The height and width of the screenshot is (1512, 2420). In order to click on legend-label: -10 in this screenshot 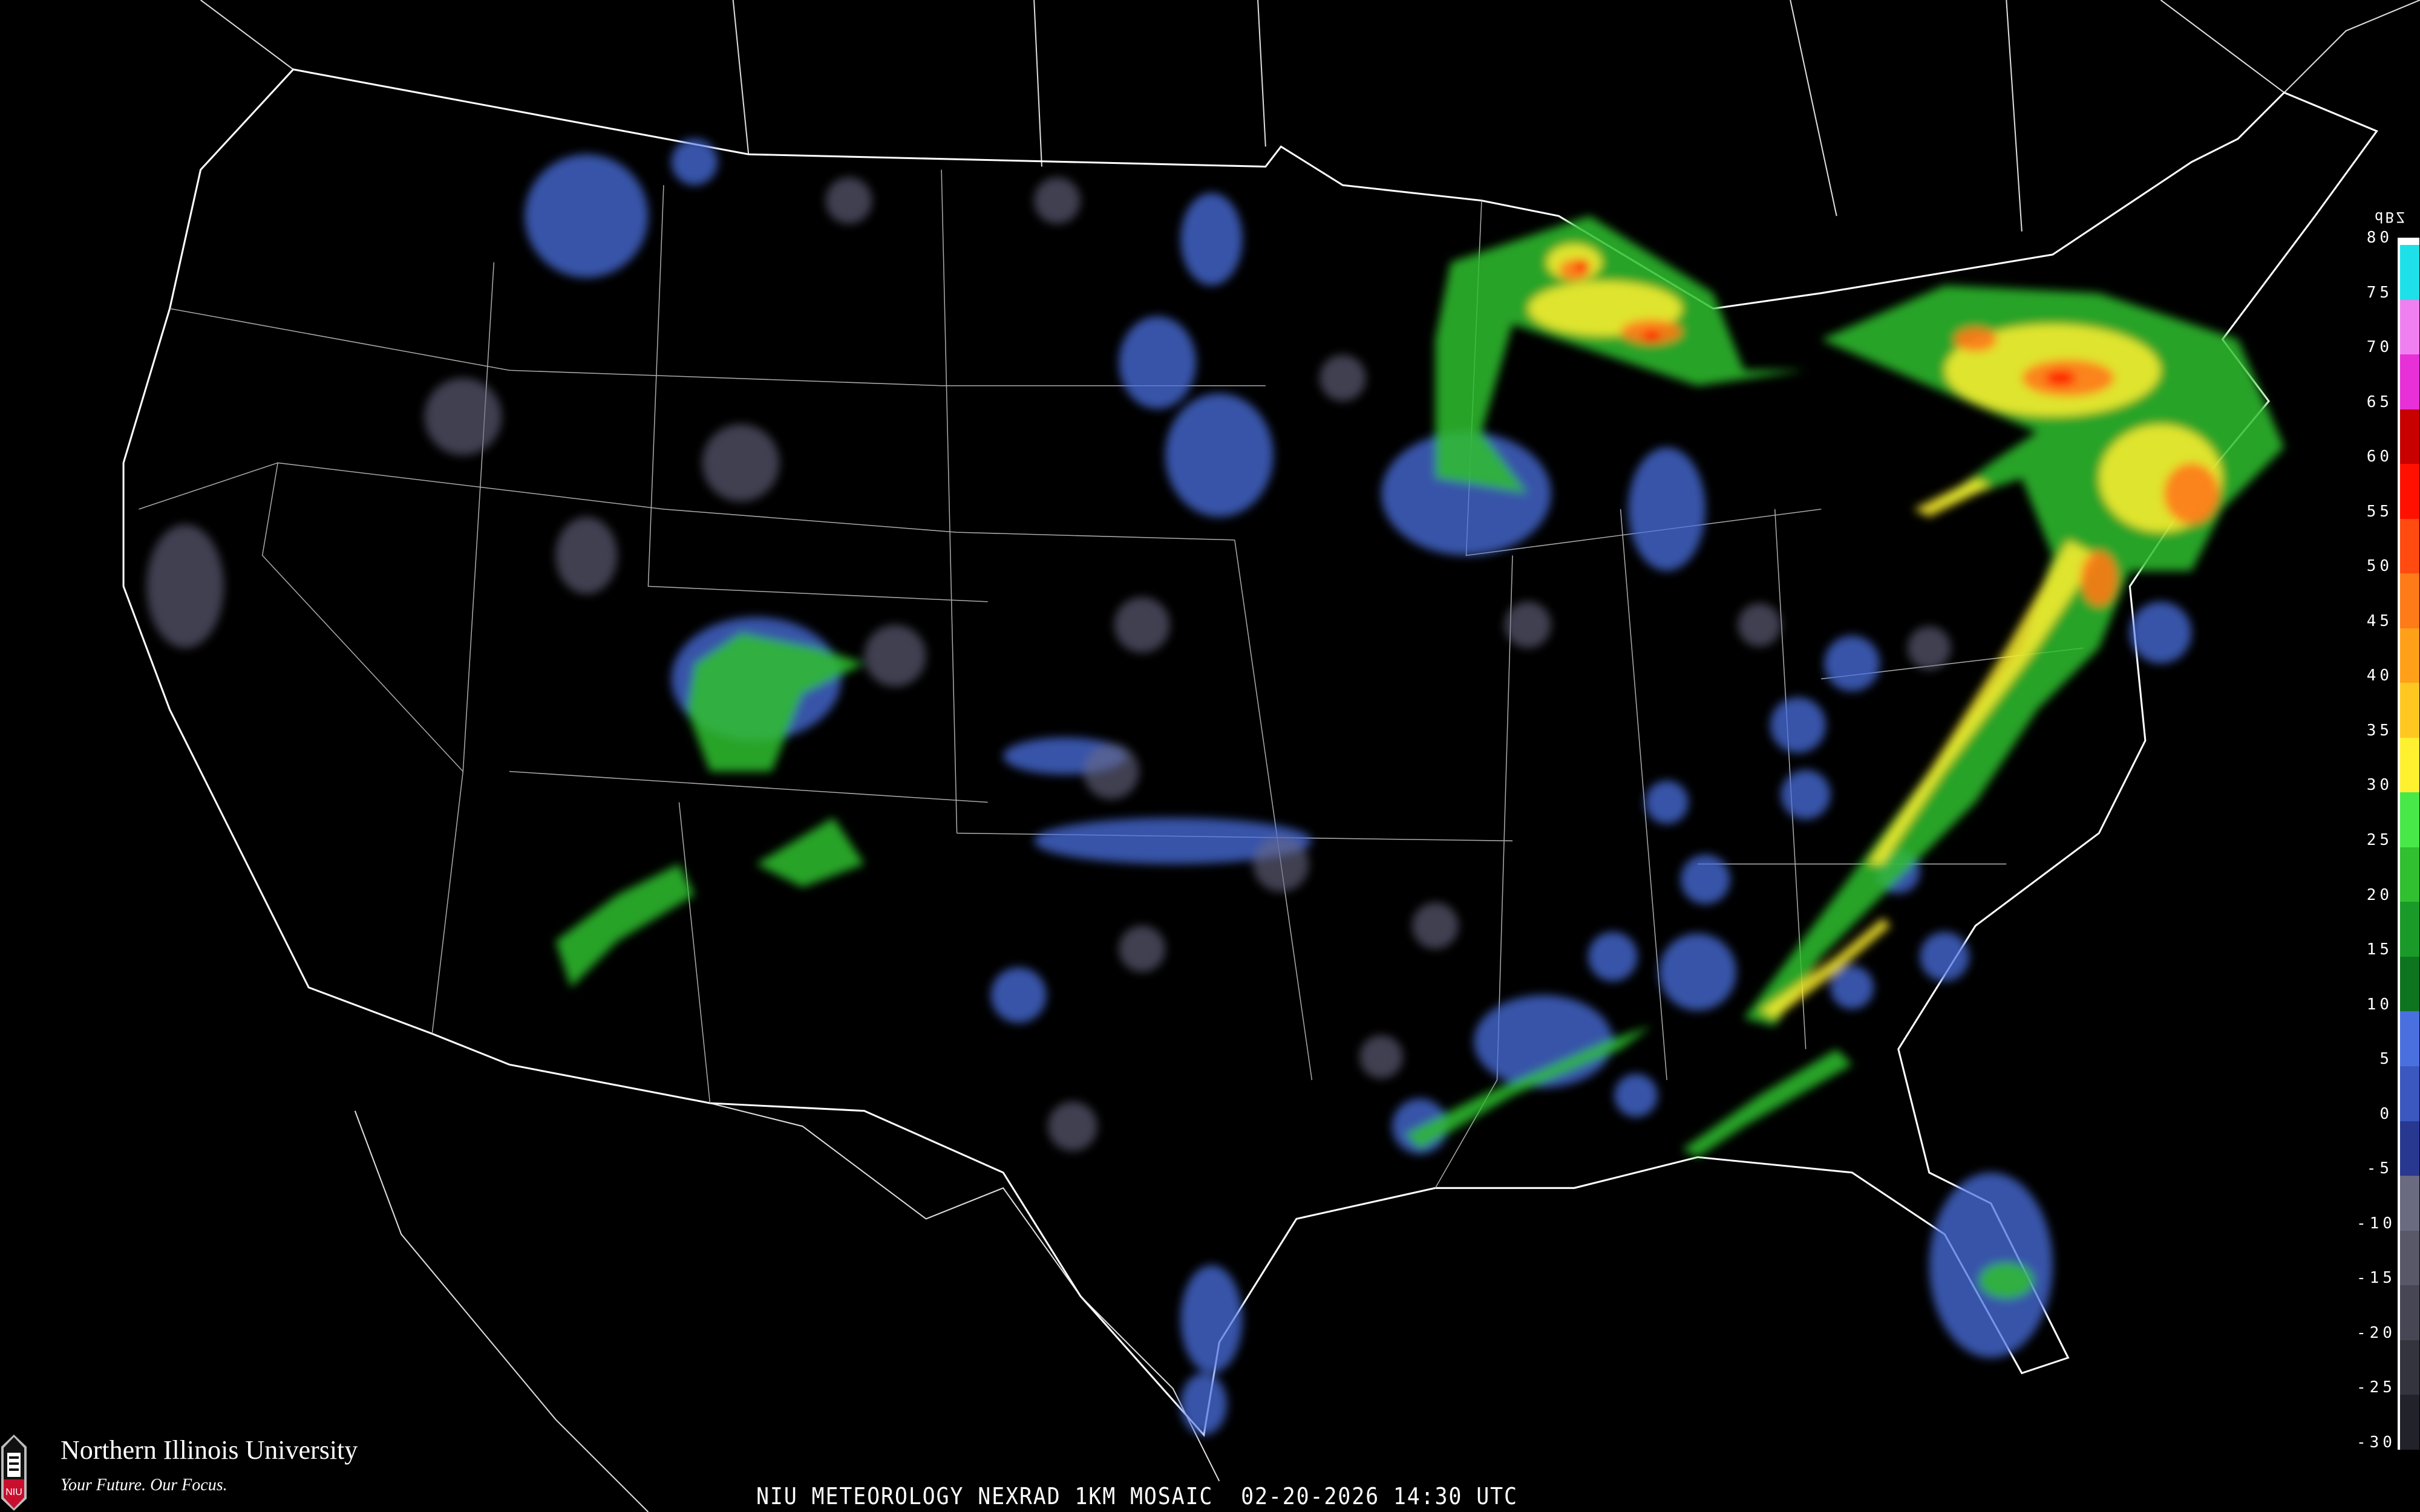, I will do `click(2376, 1223)`.